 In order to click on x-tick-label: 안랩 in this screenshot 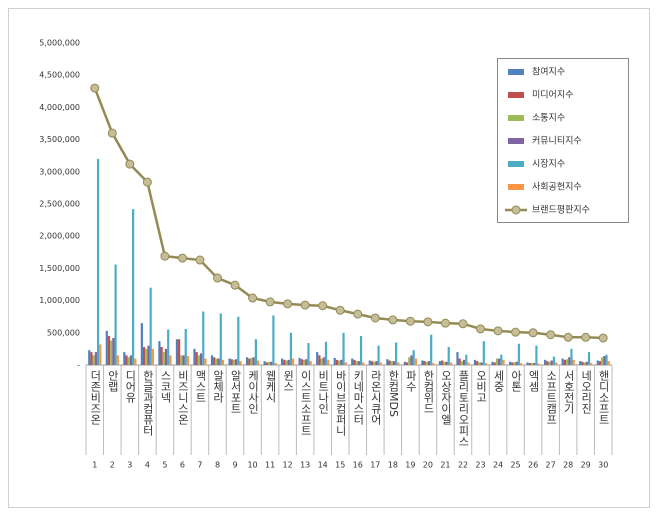, I will do `click(112, 381)`.